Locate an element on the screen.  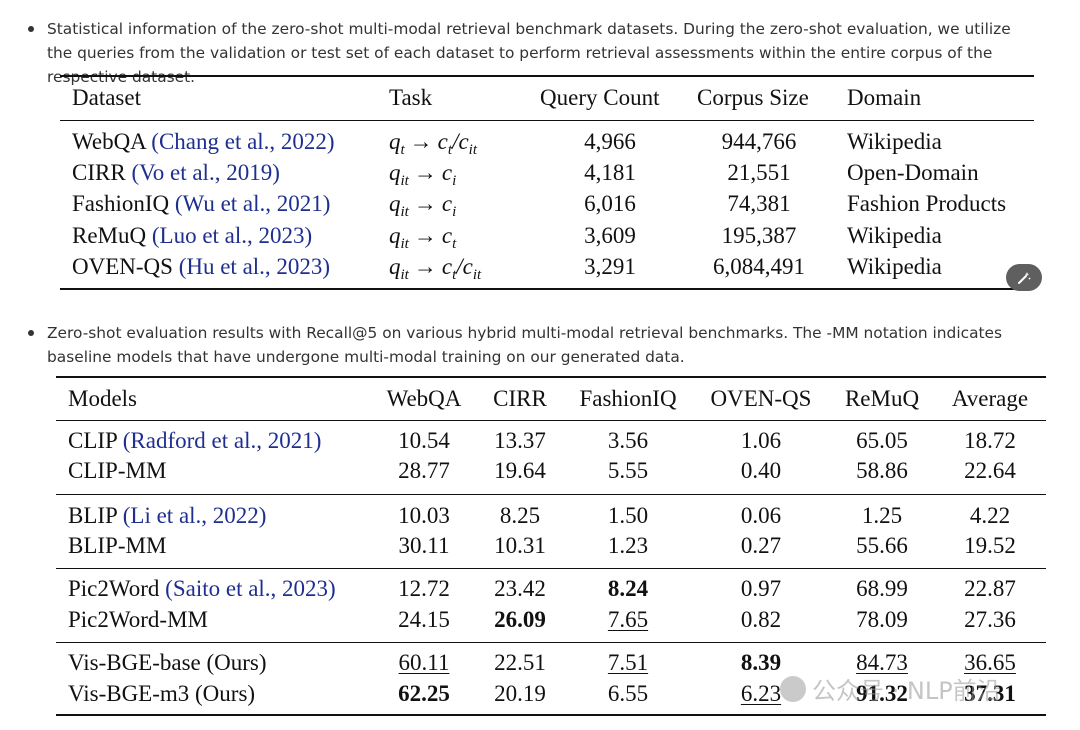
dataset-name: OVEN-QS (Hu et al., 2023) is located at coordinates (201, 267).